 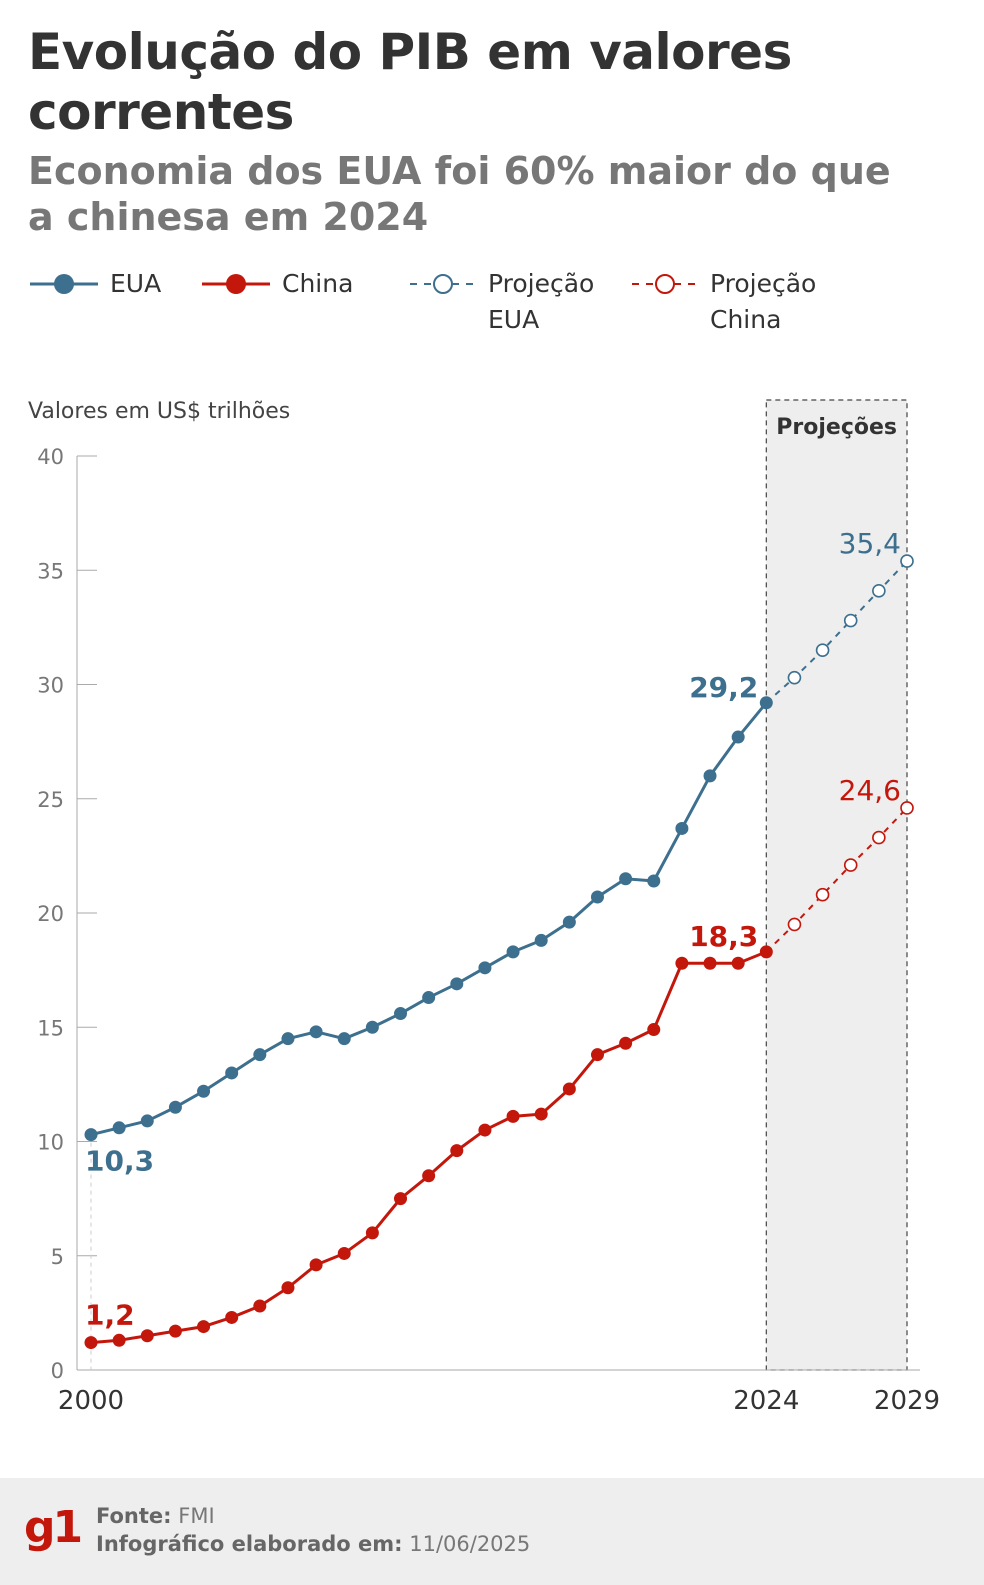 What do you see at coordinates (50, 457) in the screenshot?
I see `y-tick-label: 40` at bounding box center [50, 457].